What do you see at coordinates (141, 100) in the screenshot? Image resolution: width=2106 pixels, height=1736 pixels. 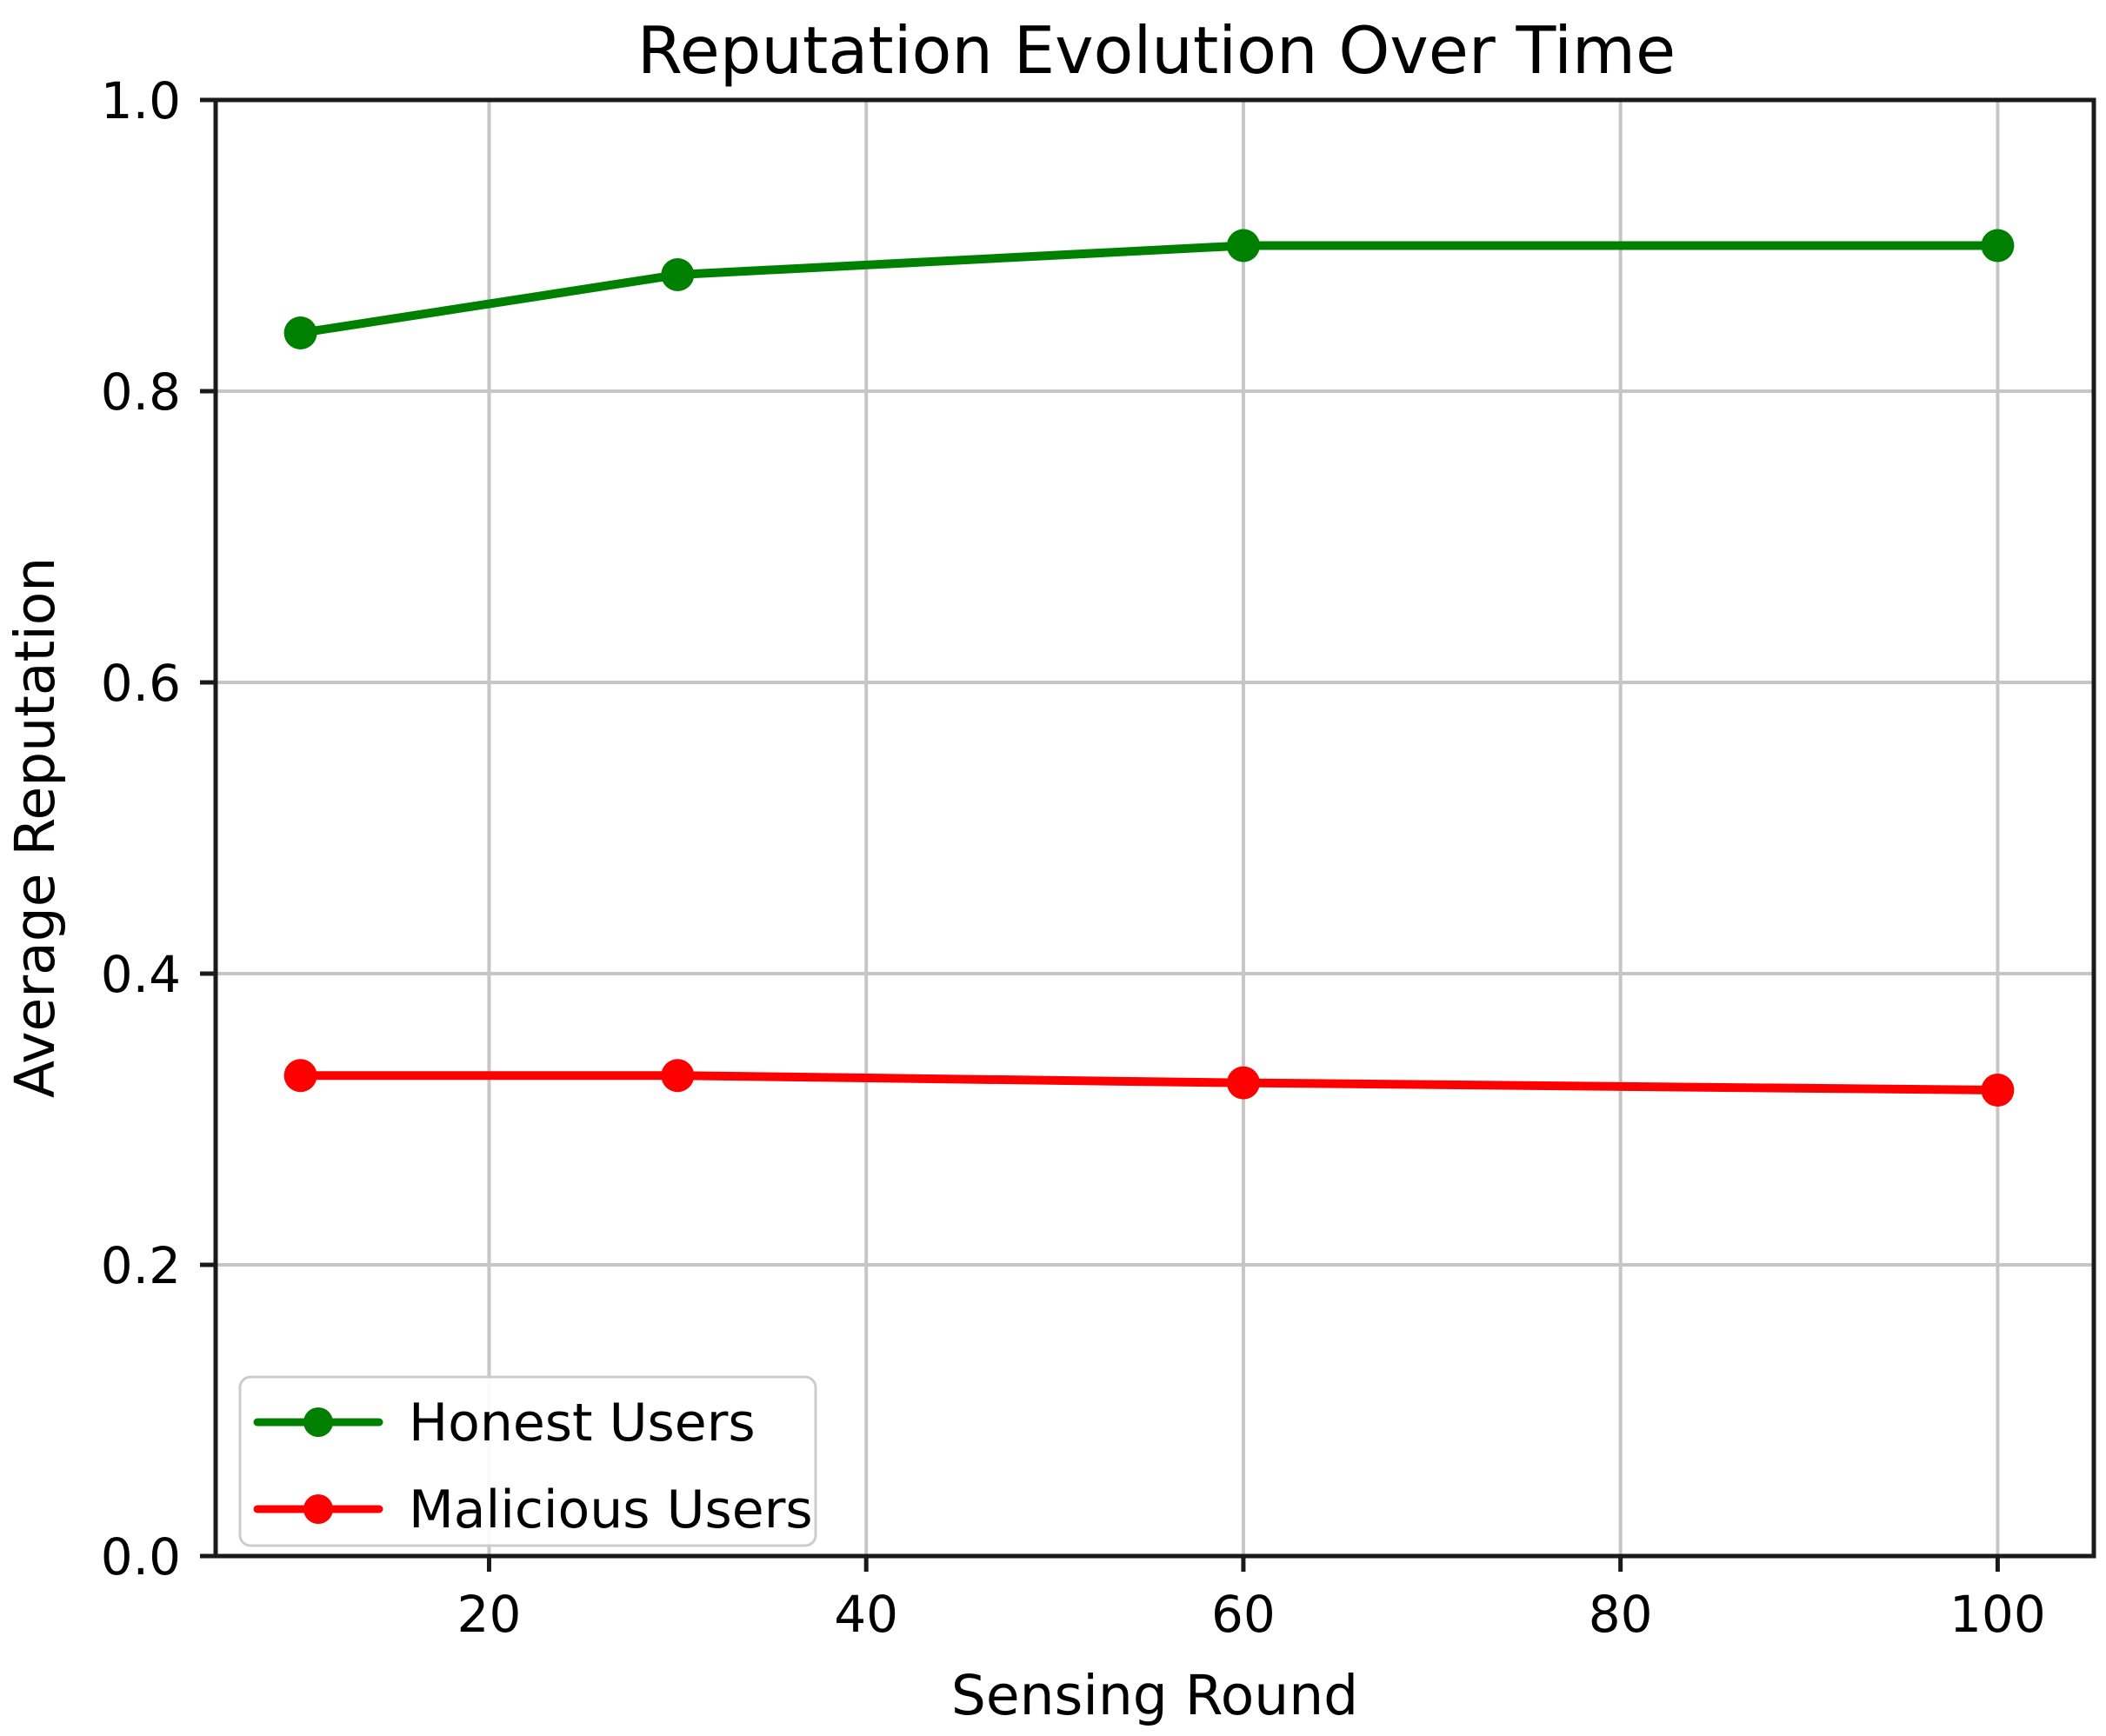 I see `y-tick-label: 1.0` at bounding box center [141, 100].